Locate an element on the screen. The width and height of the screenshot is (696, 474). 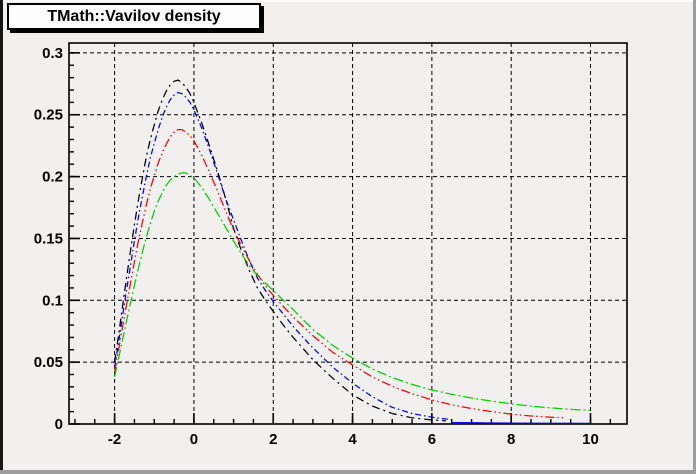
plot-title: TMath::Vavilov density is located at coordinates (134, 16).